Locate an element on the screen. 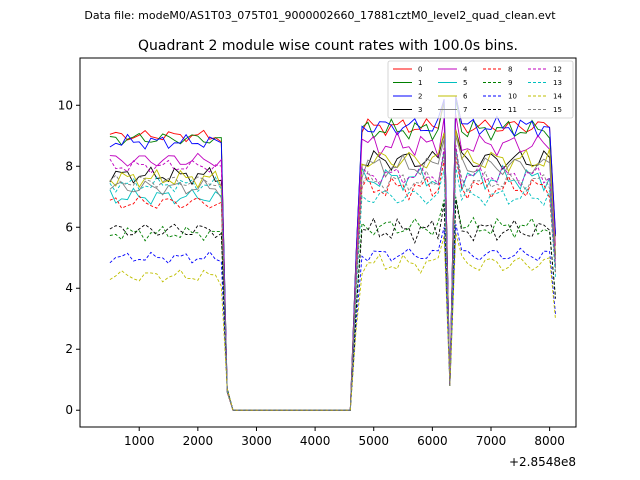  legend-label-9: 9 is located at coordinates (510, 83).